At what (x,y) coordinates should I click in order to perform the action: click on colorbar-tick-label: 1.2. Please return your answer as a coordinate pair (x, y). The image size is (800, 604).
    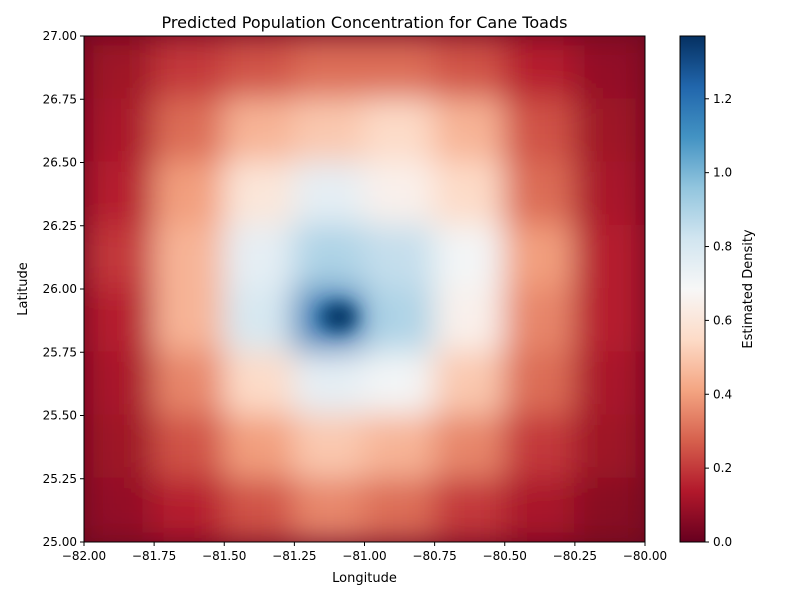
    Looking at the image, I should click on (722, 99).